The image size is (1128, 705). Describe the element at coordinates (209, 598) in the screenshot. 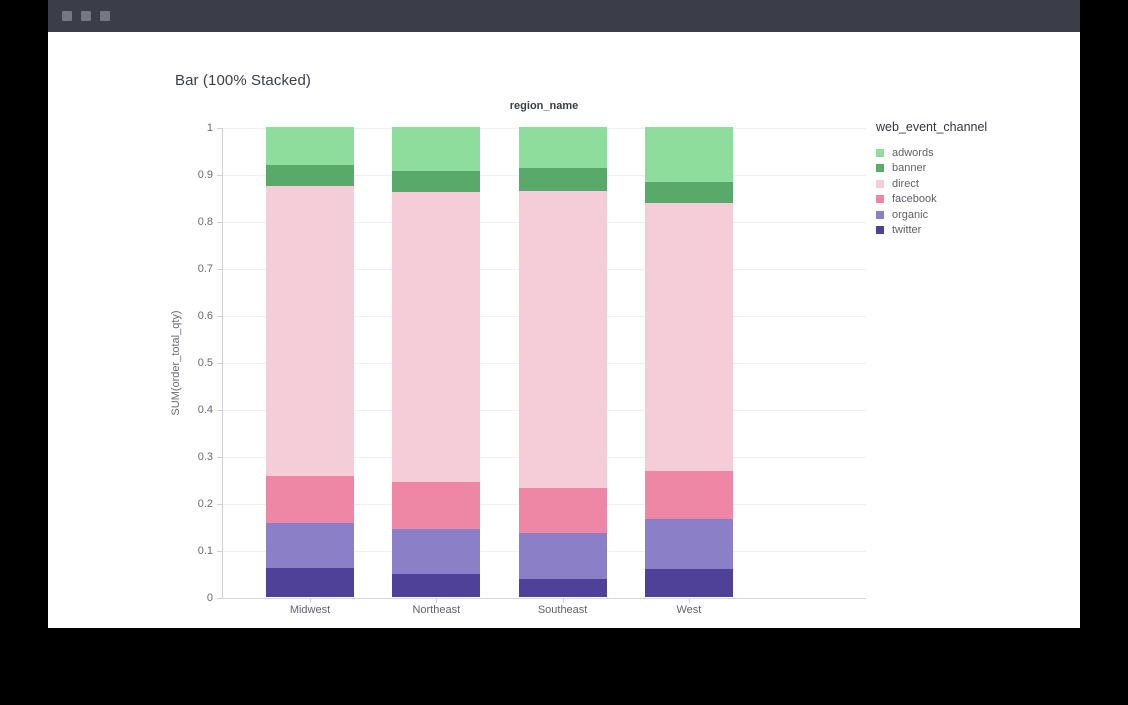

I see `y-tick-label: 0` at that location.